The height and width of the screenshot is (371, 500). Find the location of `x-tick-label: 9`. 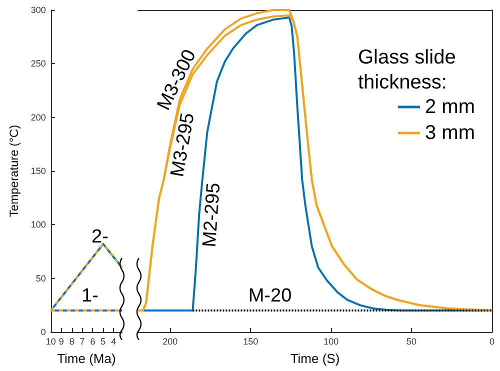

x-tick-label: 9 is located at coordinates (61, 341).